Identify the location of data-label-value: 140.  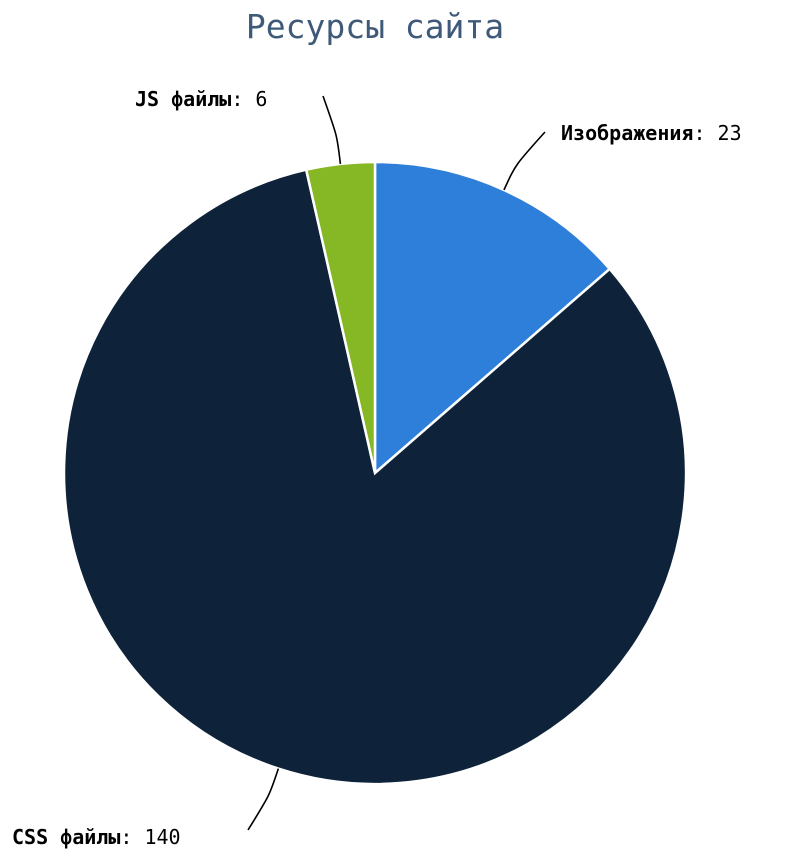
(162, 837).